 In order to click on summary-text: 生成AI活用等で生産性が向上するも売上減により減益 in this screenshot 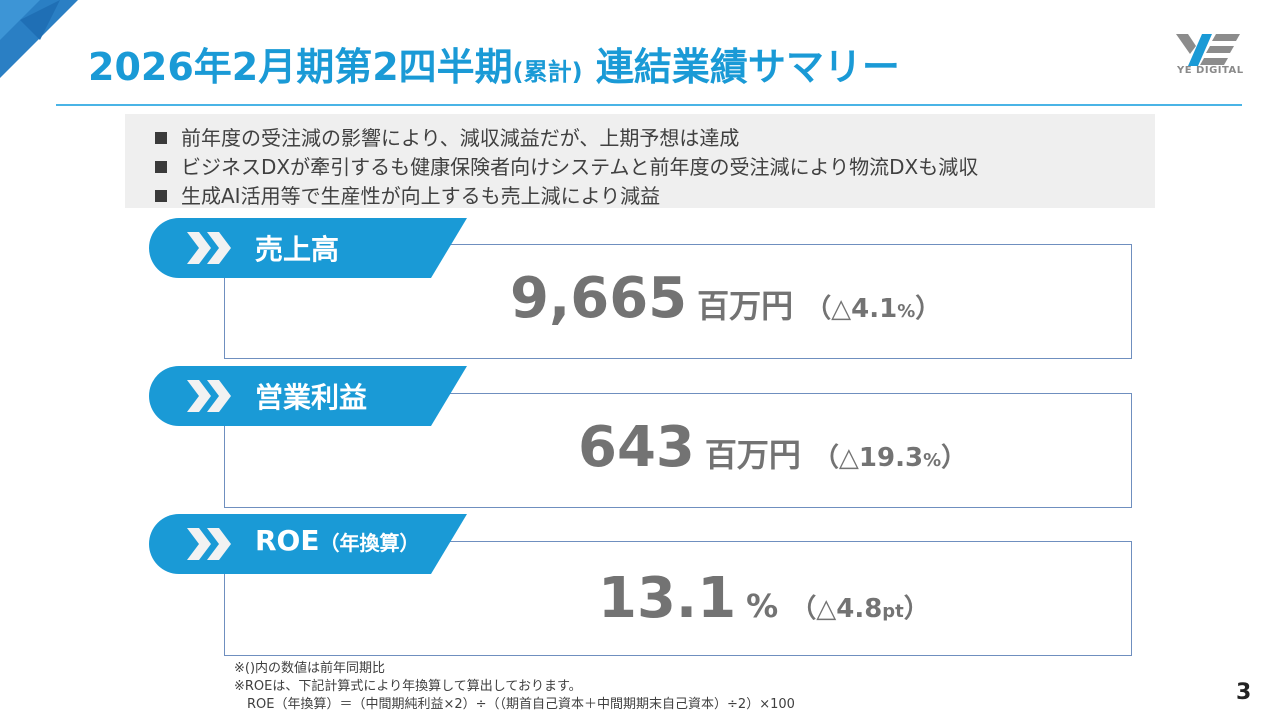, I will do `click(421, 196)`.